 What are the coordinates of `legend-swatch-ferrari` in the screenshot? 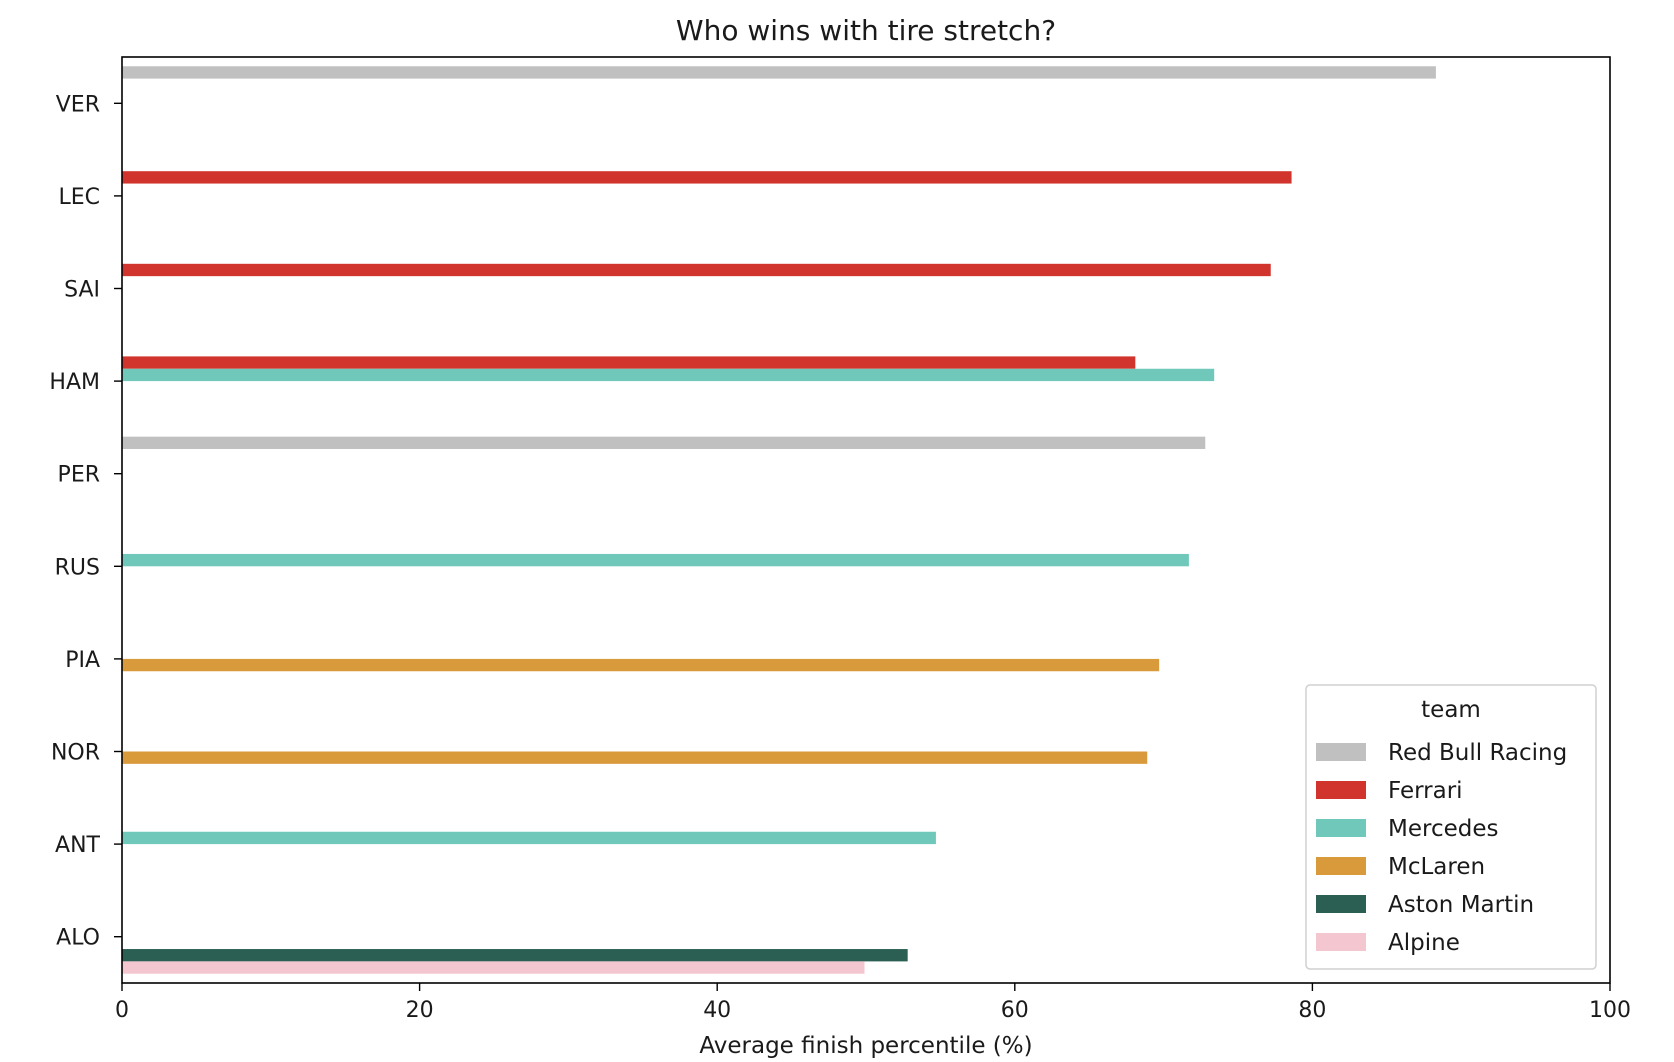 It's located at (1341, 790).